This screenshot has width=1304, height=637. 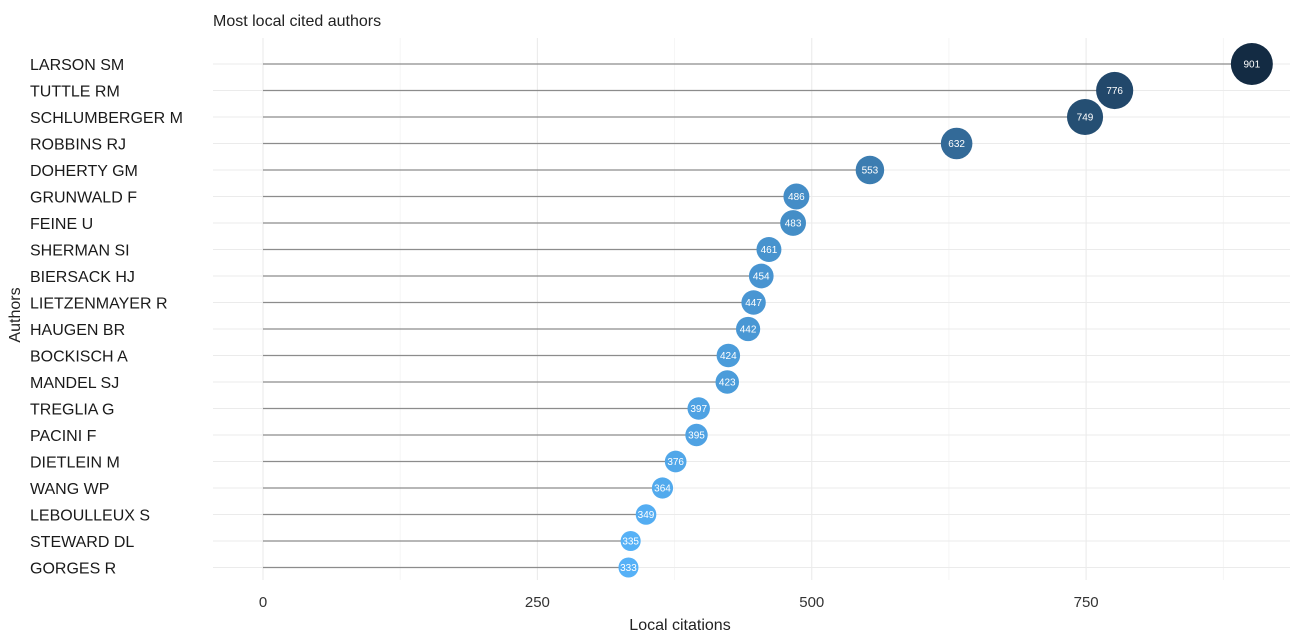 I want to click on category-label: BOCKISCH A, so click(x=79, y=357).